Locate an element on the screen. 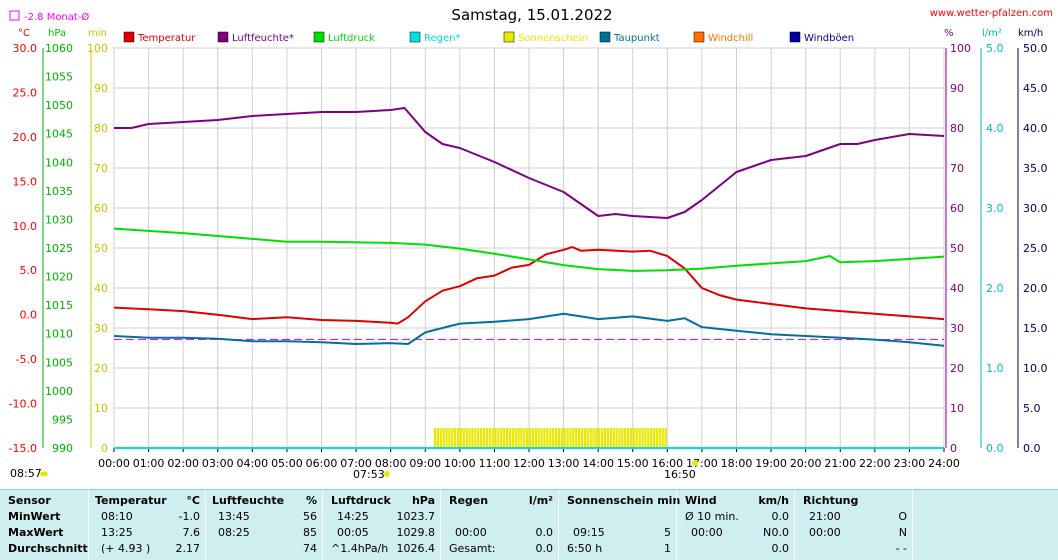 The width and height of the screenshot is (1058, 560). rain-axis-tick-label: 1.0 is located at coordinates (995, 368).